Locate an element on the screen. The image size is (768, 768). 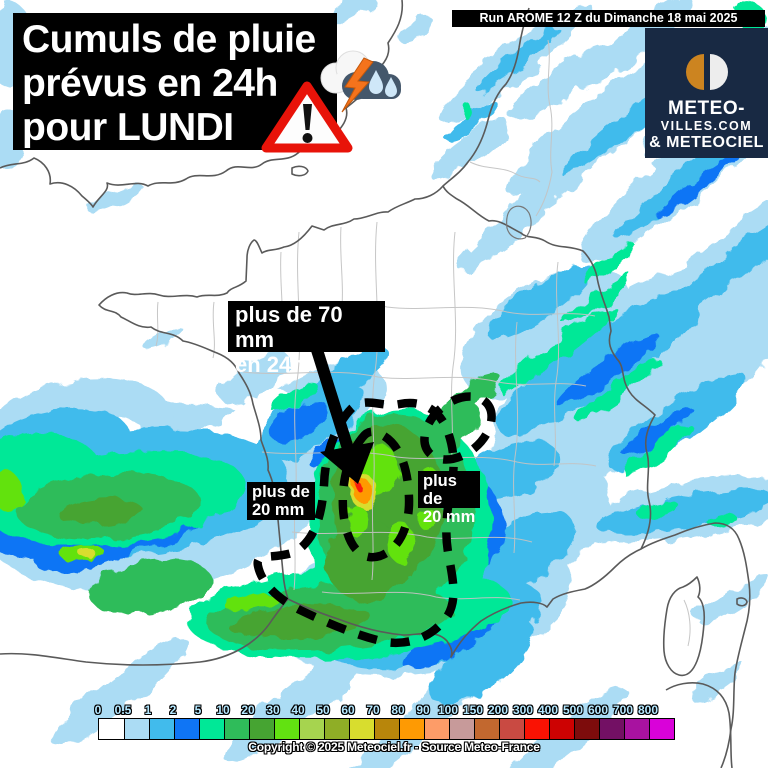
annotation-line: plus de 70 mm is located at coordinates (289, 327).